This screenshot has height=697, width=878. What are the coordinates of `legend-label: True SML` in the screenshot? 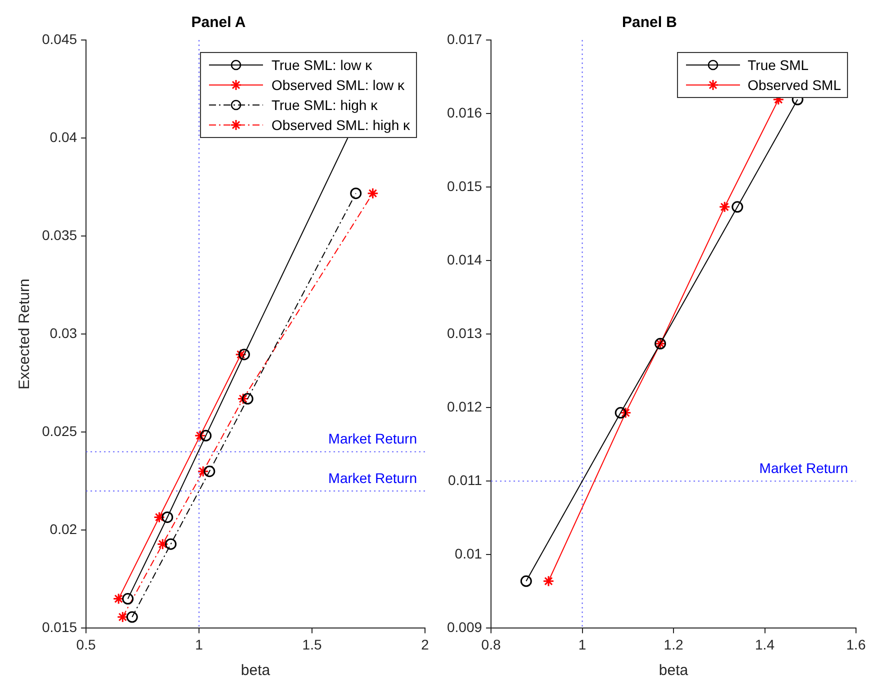 It's located at (778, 65).